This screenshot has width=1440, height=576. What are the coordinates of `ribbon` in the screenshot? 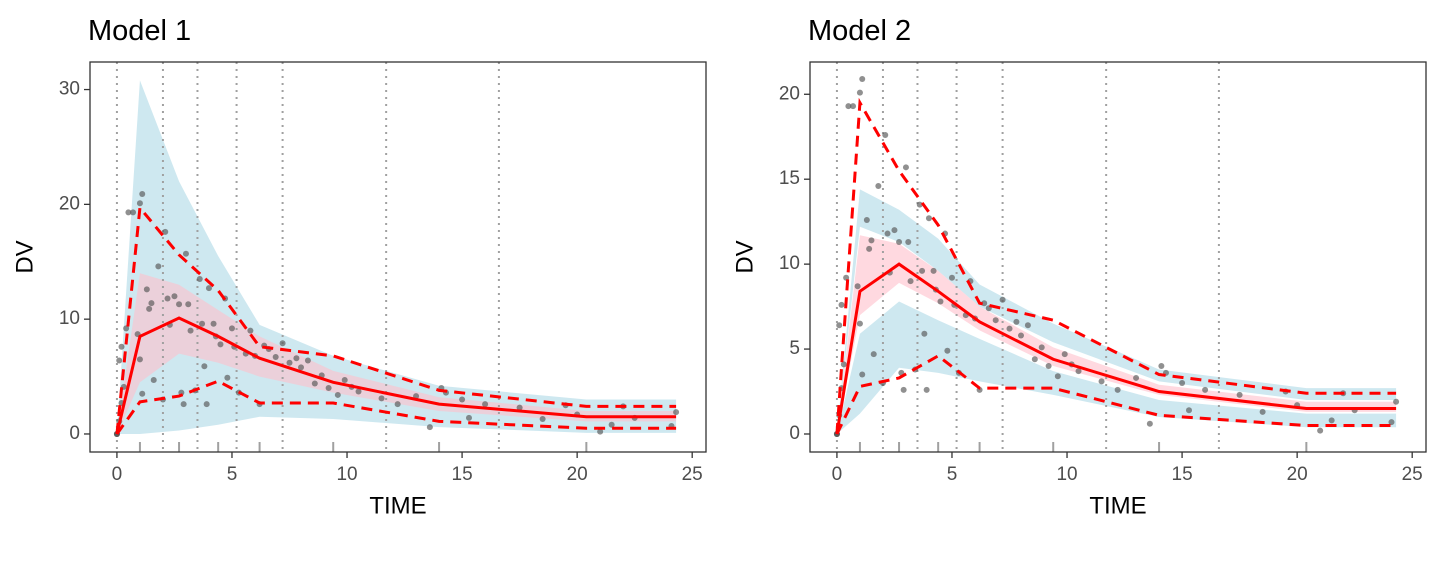 It's located at (1116, 367).